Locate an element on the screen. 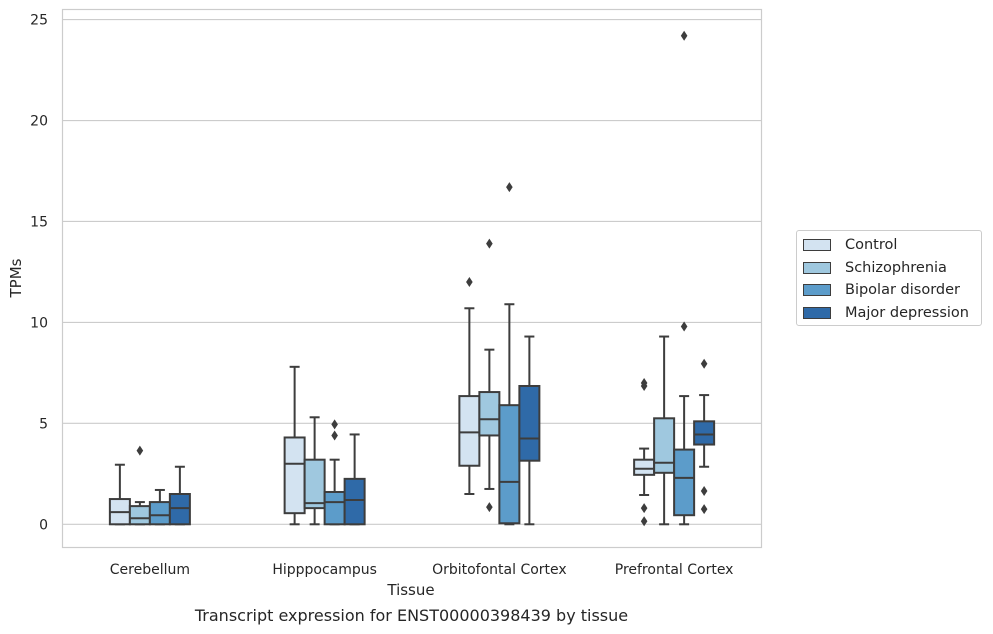 The image size is (993, 634). y-tick-label-0: 0 is located at coordinates (43, 525).